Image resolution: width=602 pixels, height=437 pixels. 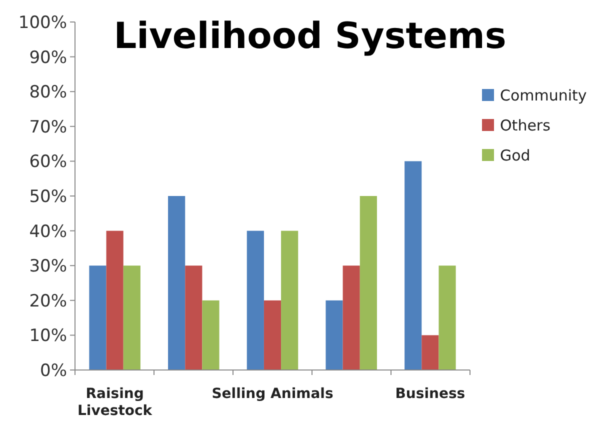 I want to click on x-tick-label: Raising Livestock, so click(x=115, y=402).